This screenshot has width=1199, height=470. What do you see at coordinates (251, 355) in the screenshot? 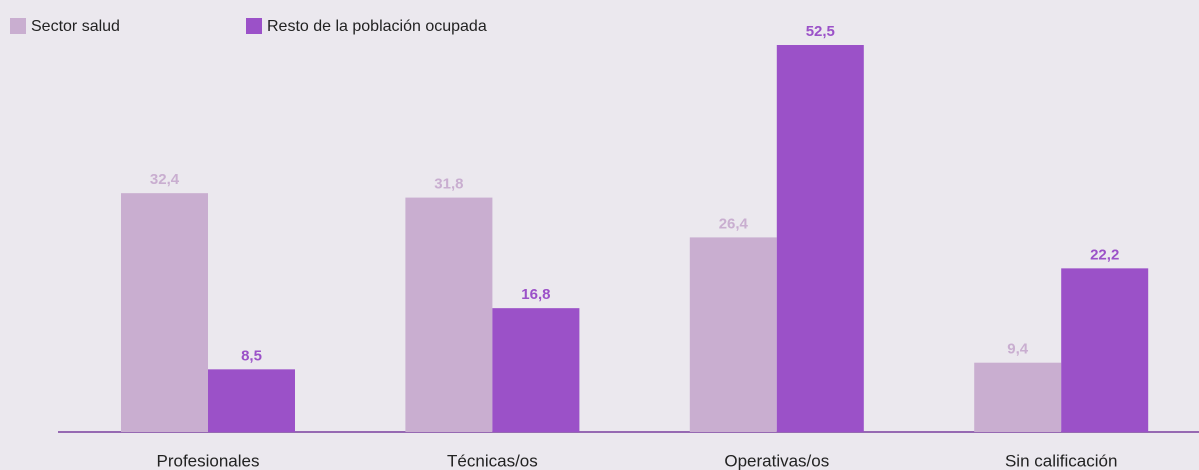
I see `value-label: 8,5` at bounding box center [251, 355].